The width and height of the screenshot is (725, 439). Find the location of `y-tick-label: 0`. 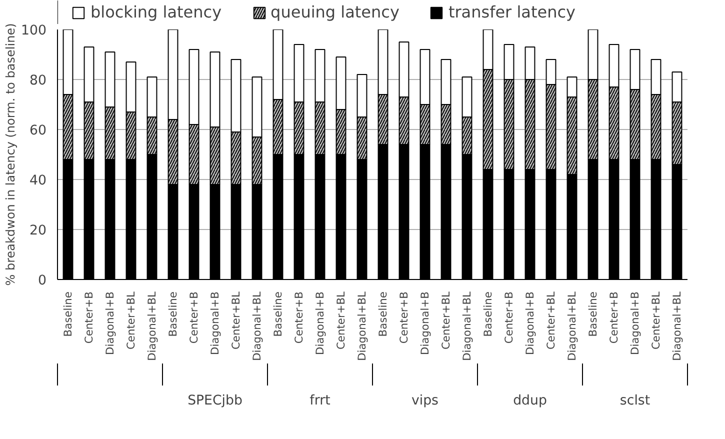

y-tick-label: 0 is located at coordinates (42, 281).